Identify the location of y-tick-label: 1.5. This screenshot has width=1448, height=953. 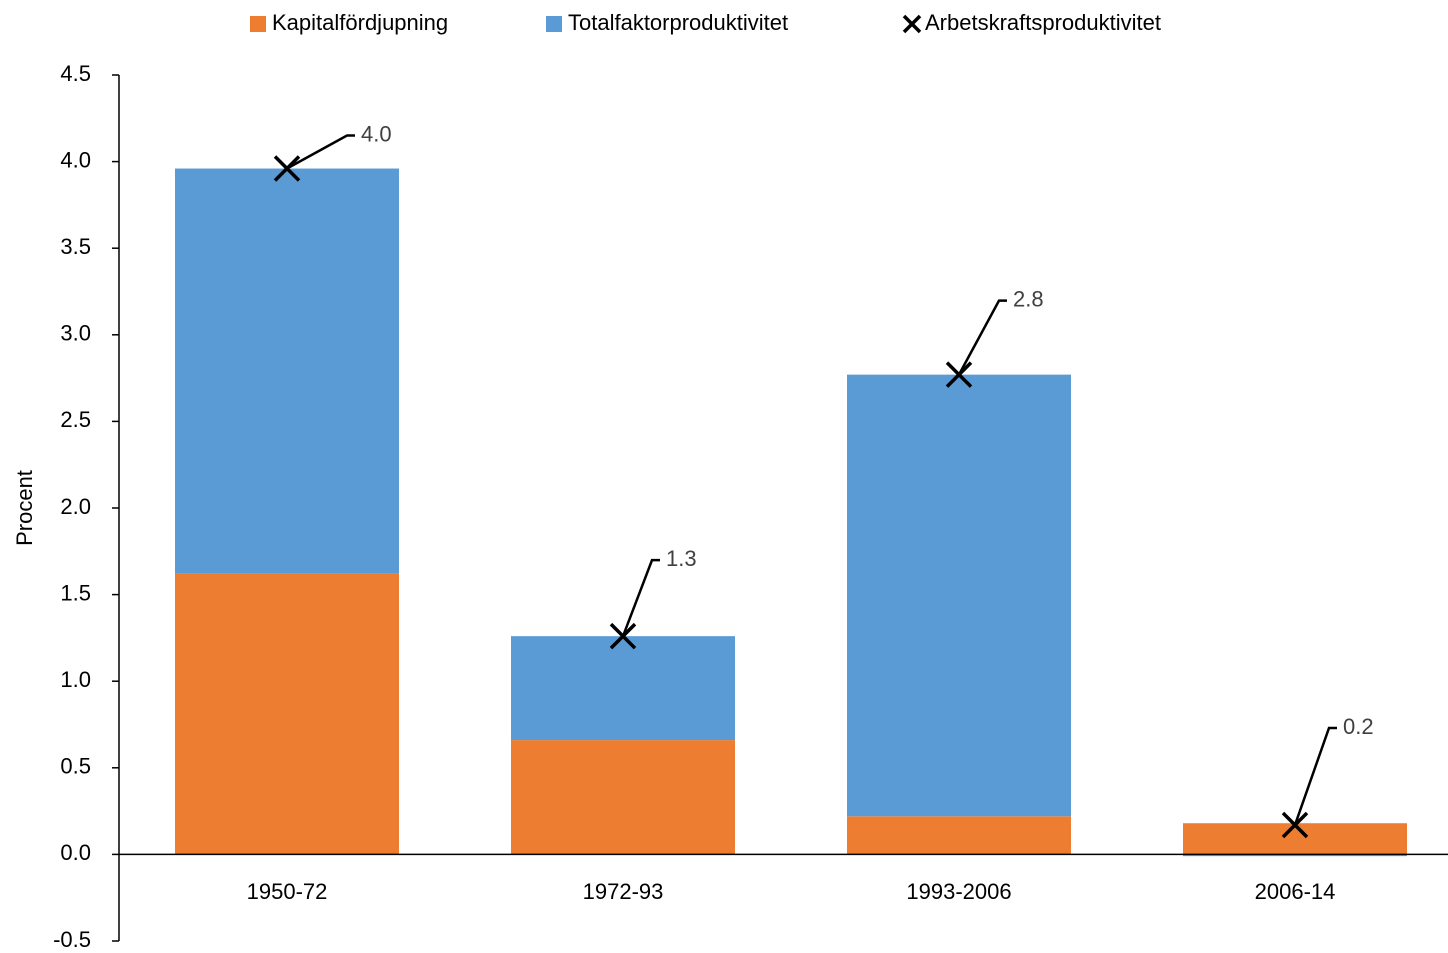
(75, 592).